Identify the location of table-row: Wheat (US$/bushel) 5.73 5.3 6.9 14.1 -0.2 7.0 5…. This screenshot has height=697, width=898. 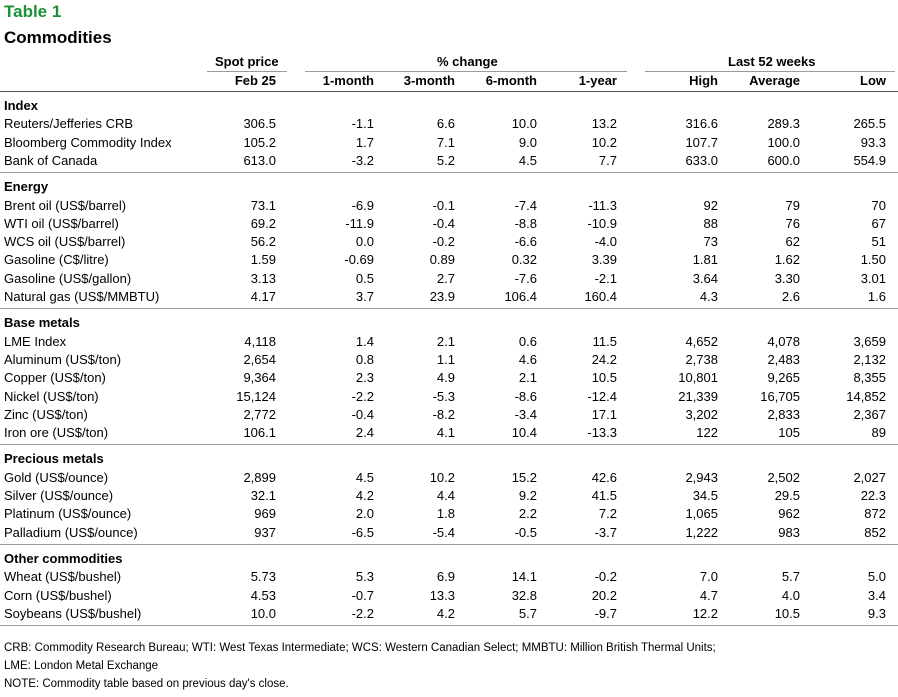
(449, 577).